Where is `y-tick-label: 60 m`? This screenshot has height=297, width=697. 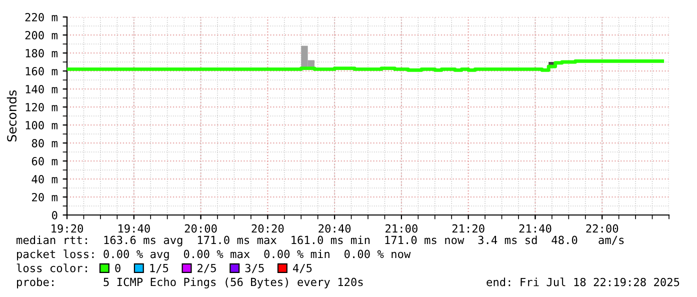
y-tick-label: 60 m is located at coordinates (45, 161).